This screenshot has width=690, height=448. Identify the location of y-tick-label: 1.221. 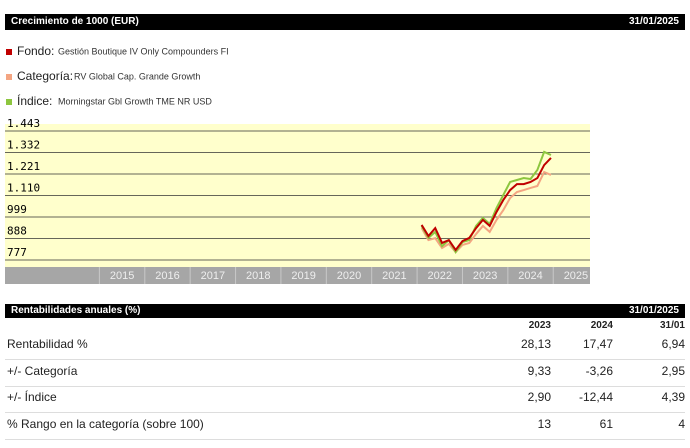
(23, 166).